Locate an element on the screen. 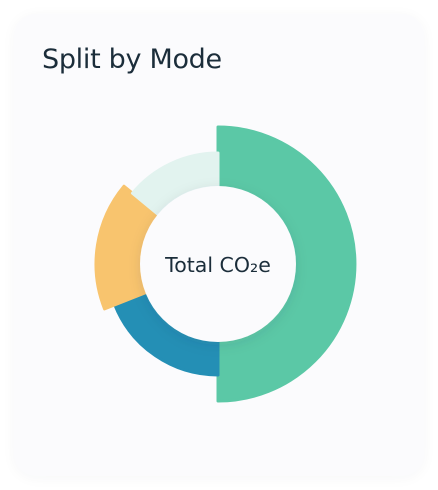 This screenshot has height=490, width=438. donut-center-label: Total CO₂e is located at coordinates (217, 265).